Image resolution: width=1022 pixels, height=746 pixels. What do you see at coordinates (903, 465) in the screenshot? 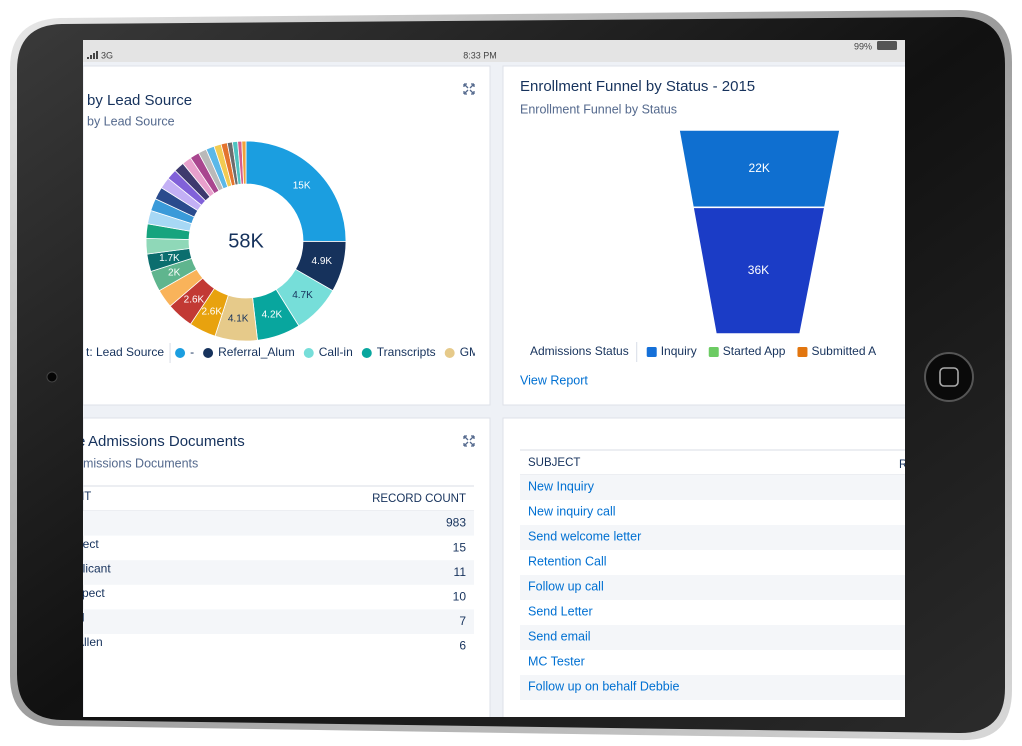
I see `column-header: R` at bounding box center [903, 465].